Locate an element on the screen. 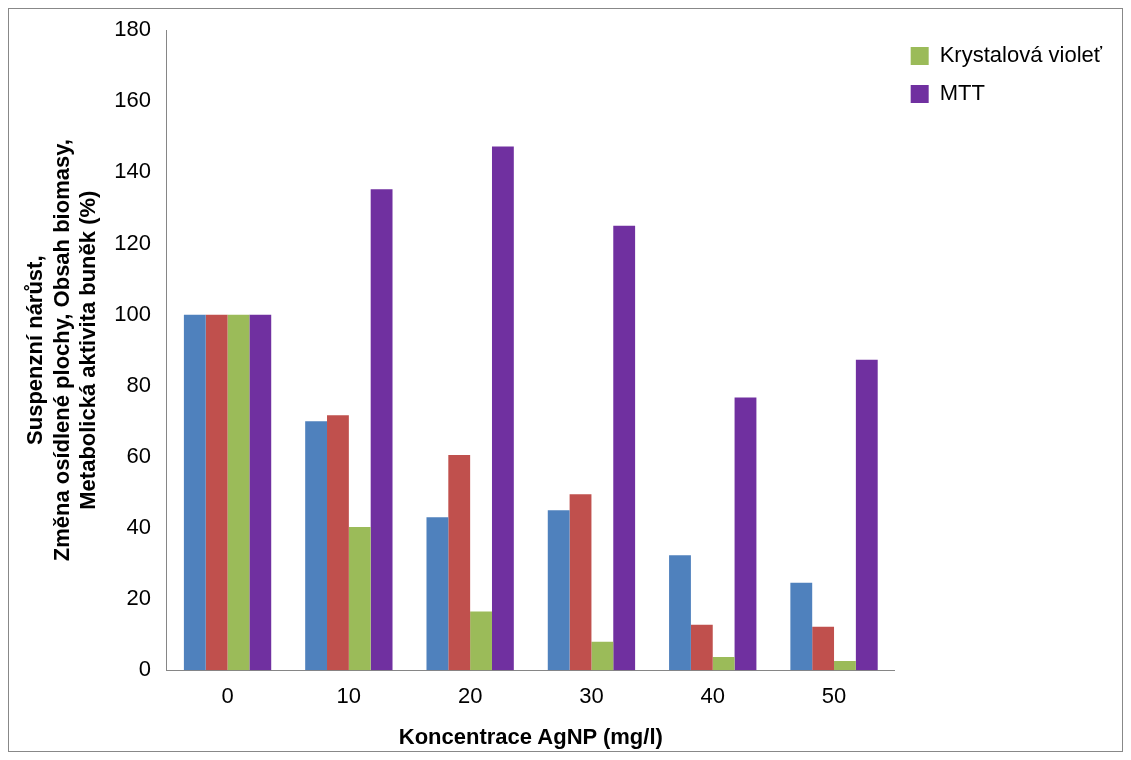 The width and height of the screenshot is (1131, 760). y-tick-label: 60 is located at coordinates (138, 455).